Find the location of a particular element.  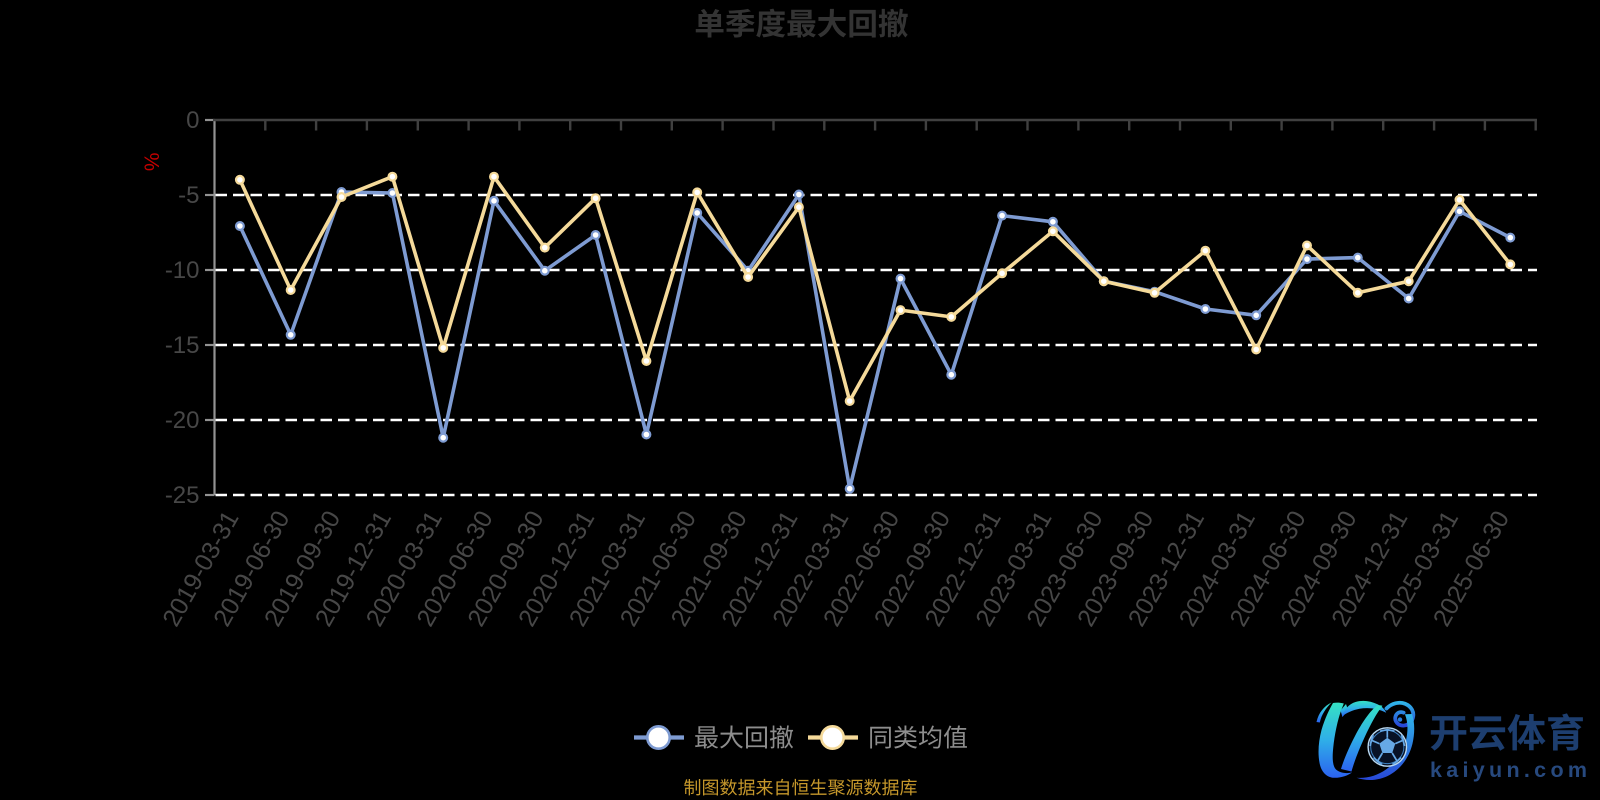

svg-text: -20 is located at coordinates (182, 420).